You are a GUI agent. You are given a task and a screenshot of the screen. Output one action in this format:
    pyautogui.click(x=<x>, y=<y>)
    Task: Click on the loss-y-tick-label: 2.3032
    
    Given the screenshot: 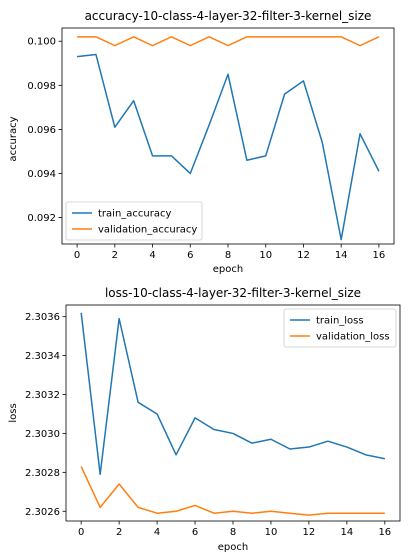 What is the action you would take?
    pyautogui.click(x=42, y=395)
    